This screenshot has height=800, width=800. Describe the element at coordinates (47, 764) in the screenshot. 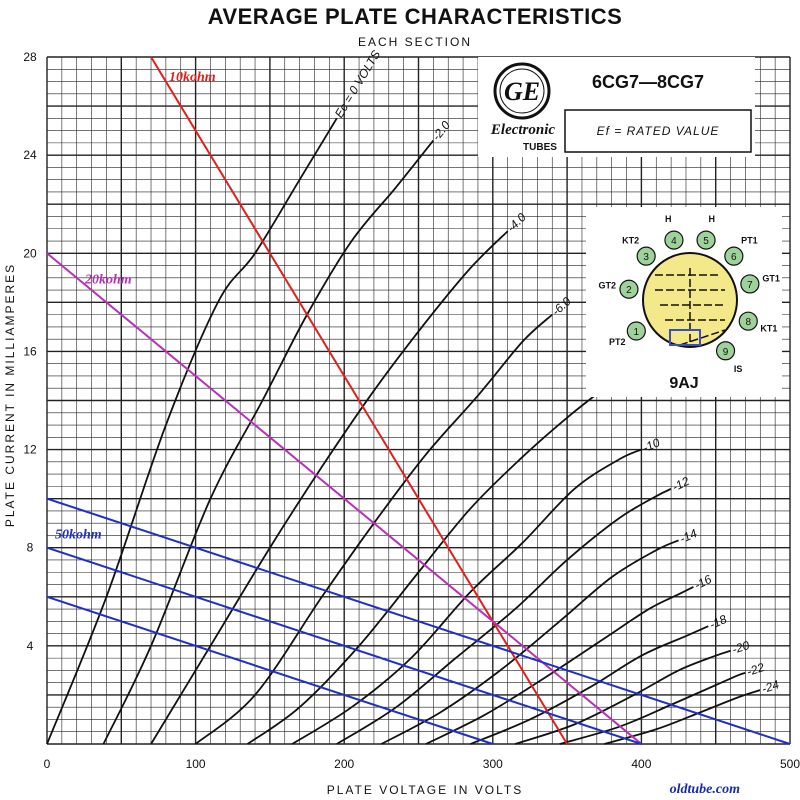

I see `x-tick-label: 0` at that location.